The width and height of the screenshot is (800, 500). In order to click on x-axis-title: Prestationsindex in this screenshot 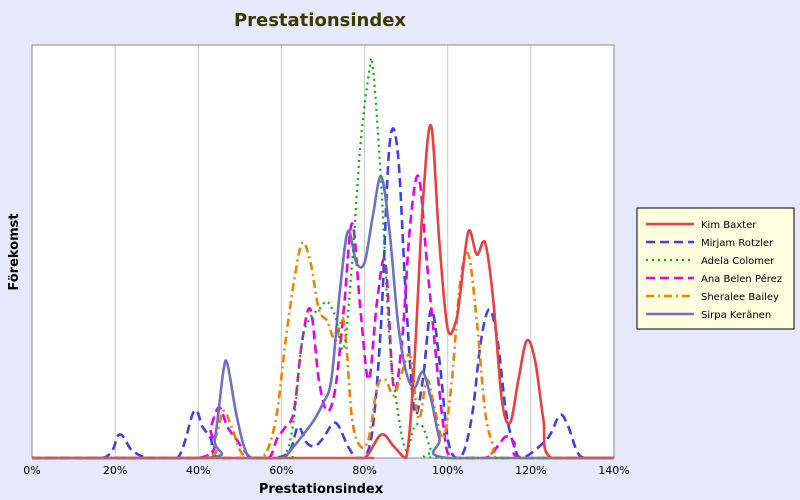, I will do `click(321, 489)`.